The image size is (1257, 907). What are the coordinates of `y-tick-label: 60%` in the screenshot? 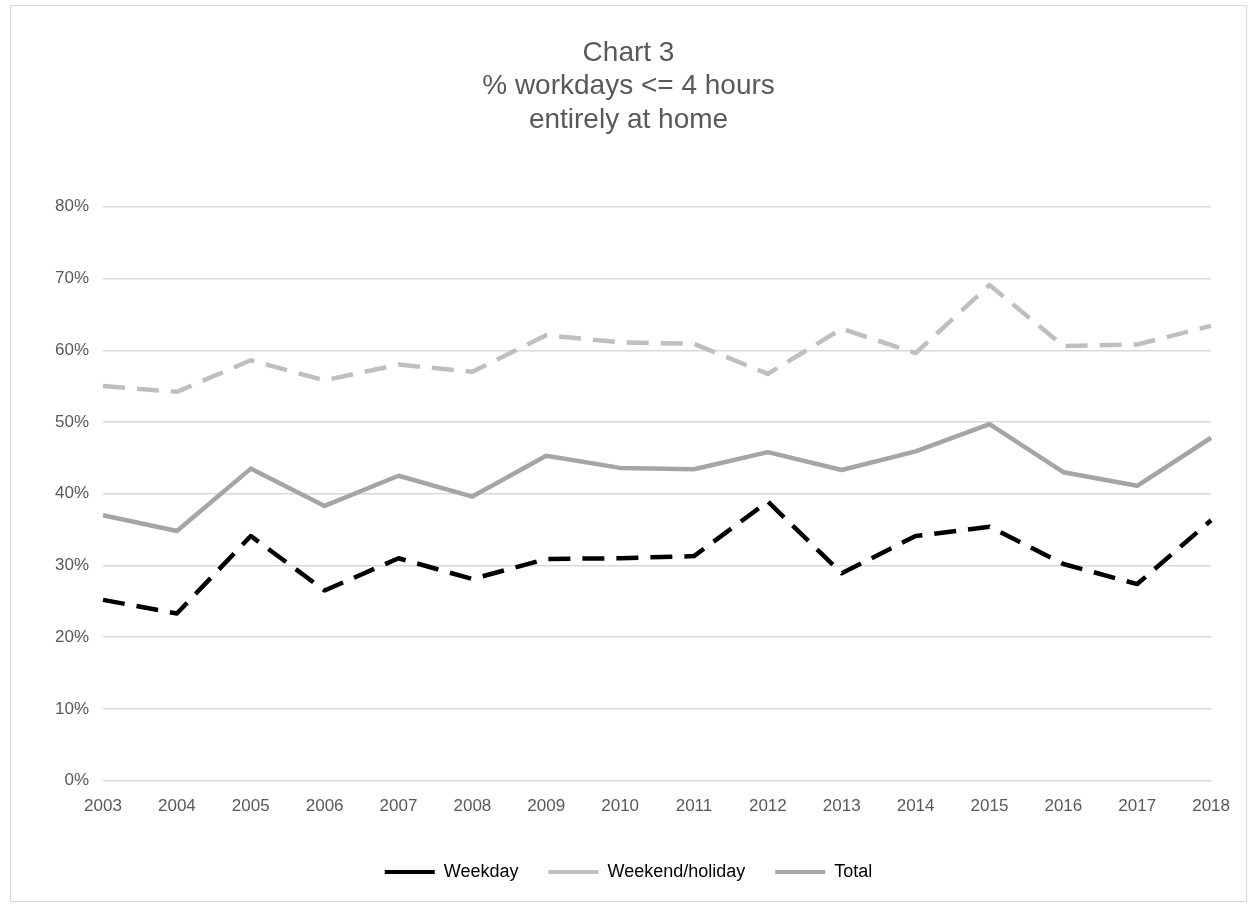 It's located at (72, 349).